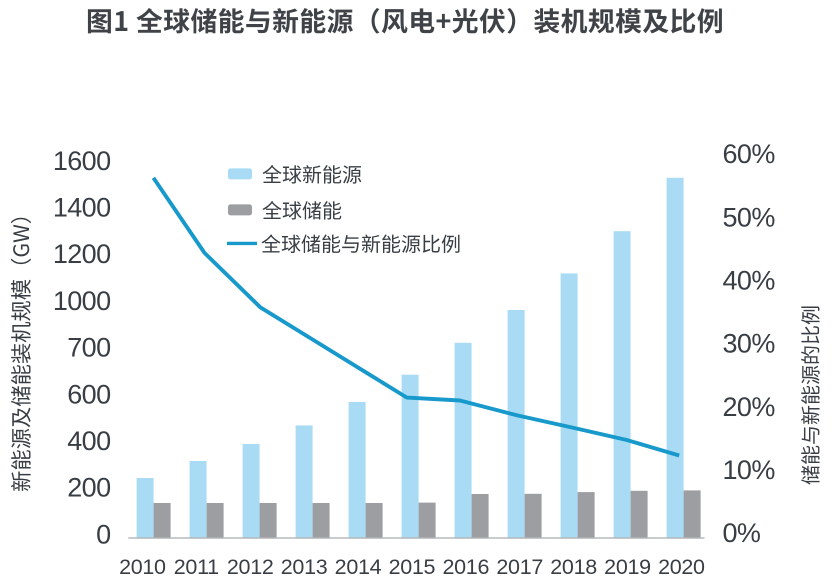 The height and width of the screenshot is (582, 833). Describe the element at coordinates (88, 441) in the screenshot. I see `svg-text: 400` at that location.